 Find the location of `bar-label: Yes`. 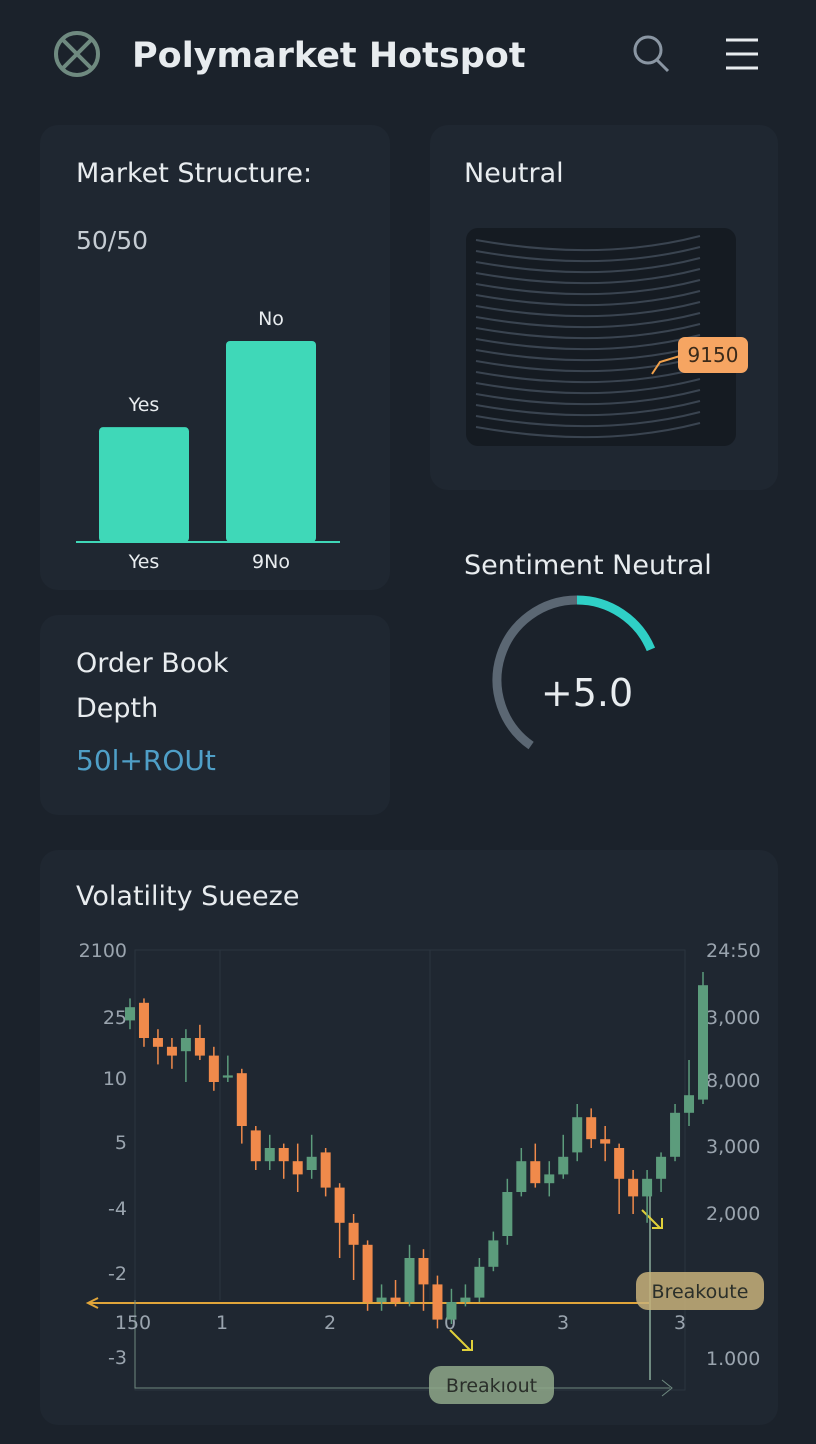

bar-label: Yes is located at coordinates (144, 405).